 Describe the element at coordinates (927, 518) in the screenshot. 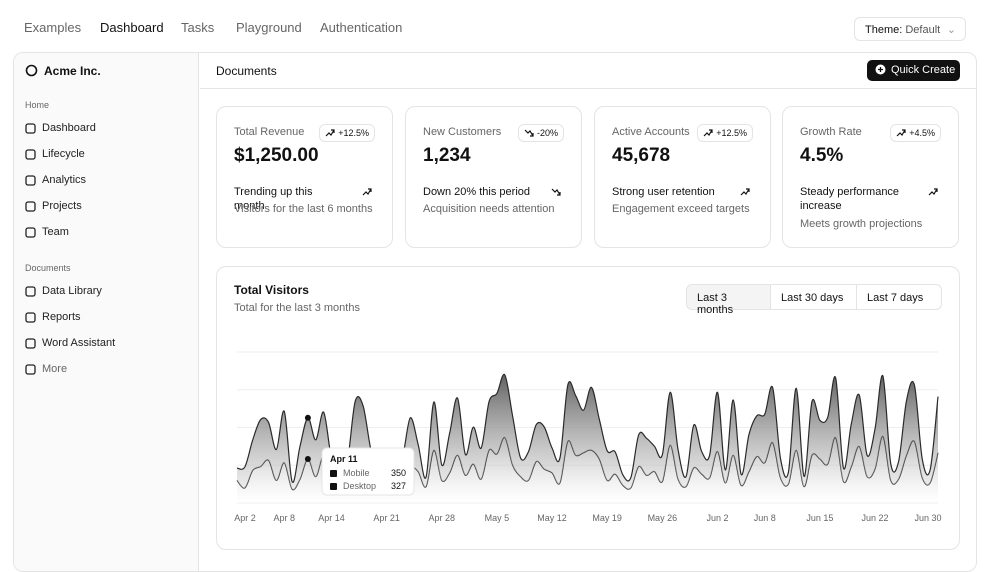

I see `x-tick-label: Jun 30` at that location.